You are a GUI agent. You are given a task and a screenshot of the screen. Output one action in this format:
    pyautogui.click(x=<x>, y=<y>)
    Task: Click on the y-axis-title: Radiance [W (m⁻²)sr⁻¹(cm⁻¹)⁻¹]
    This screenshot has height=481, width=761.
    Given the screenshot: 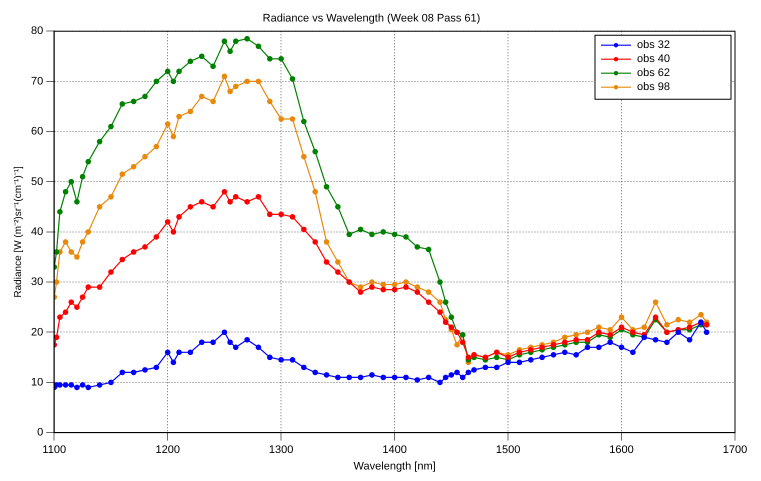 What is the action you would take?
    pyautogui.click(x=18, y=232)
    